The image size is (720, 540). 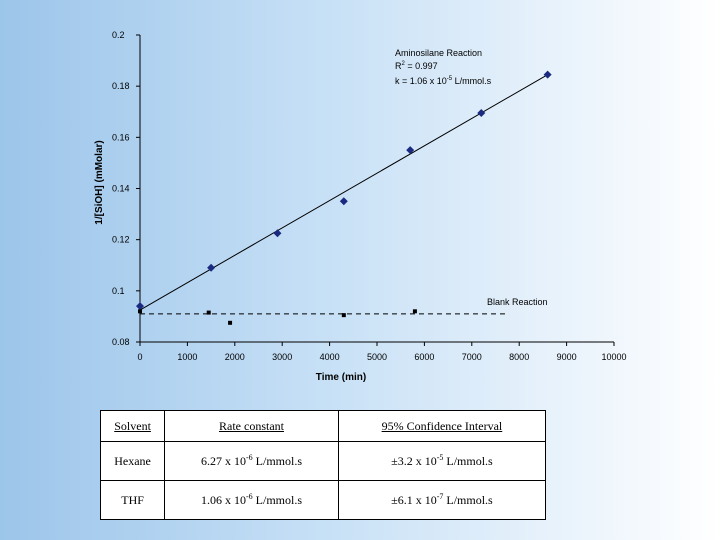 I want to click on x-tick-label: 6000, so click(x=424, y=357).